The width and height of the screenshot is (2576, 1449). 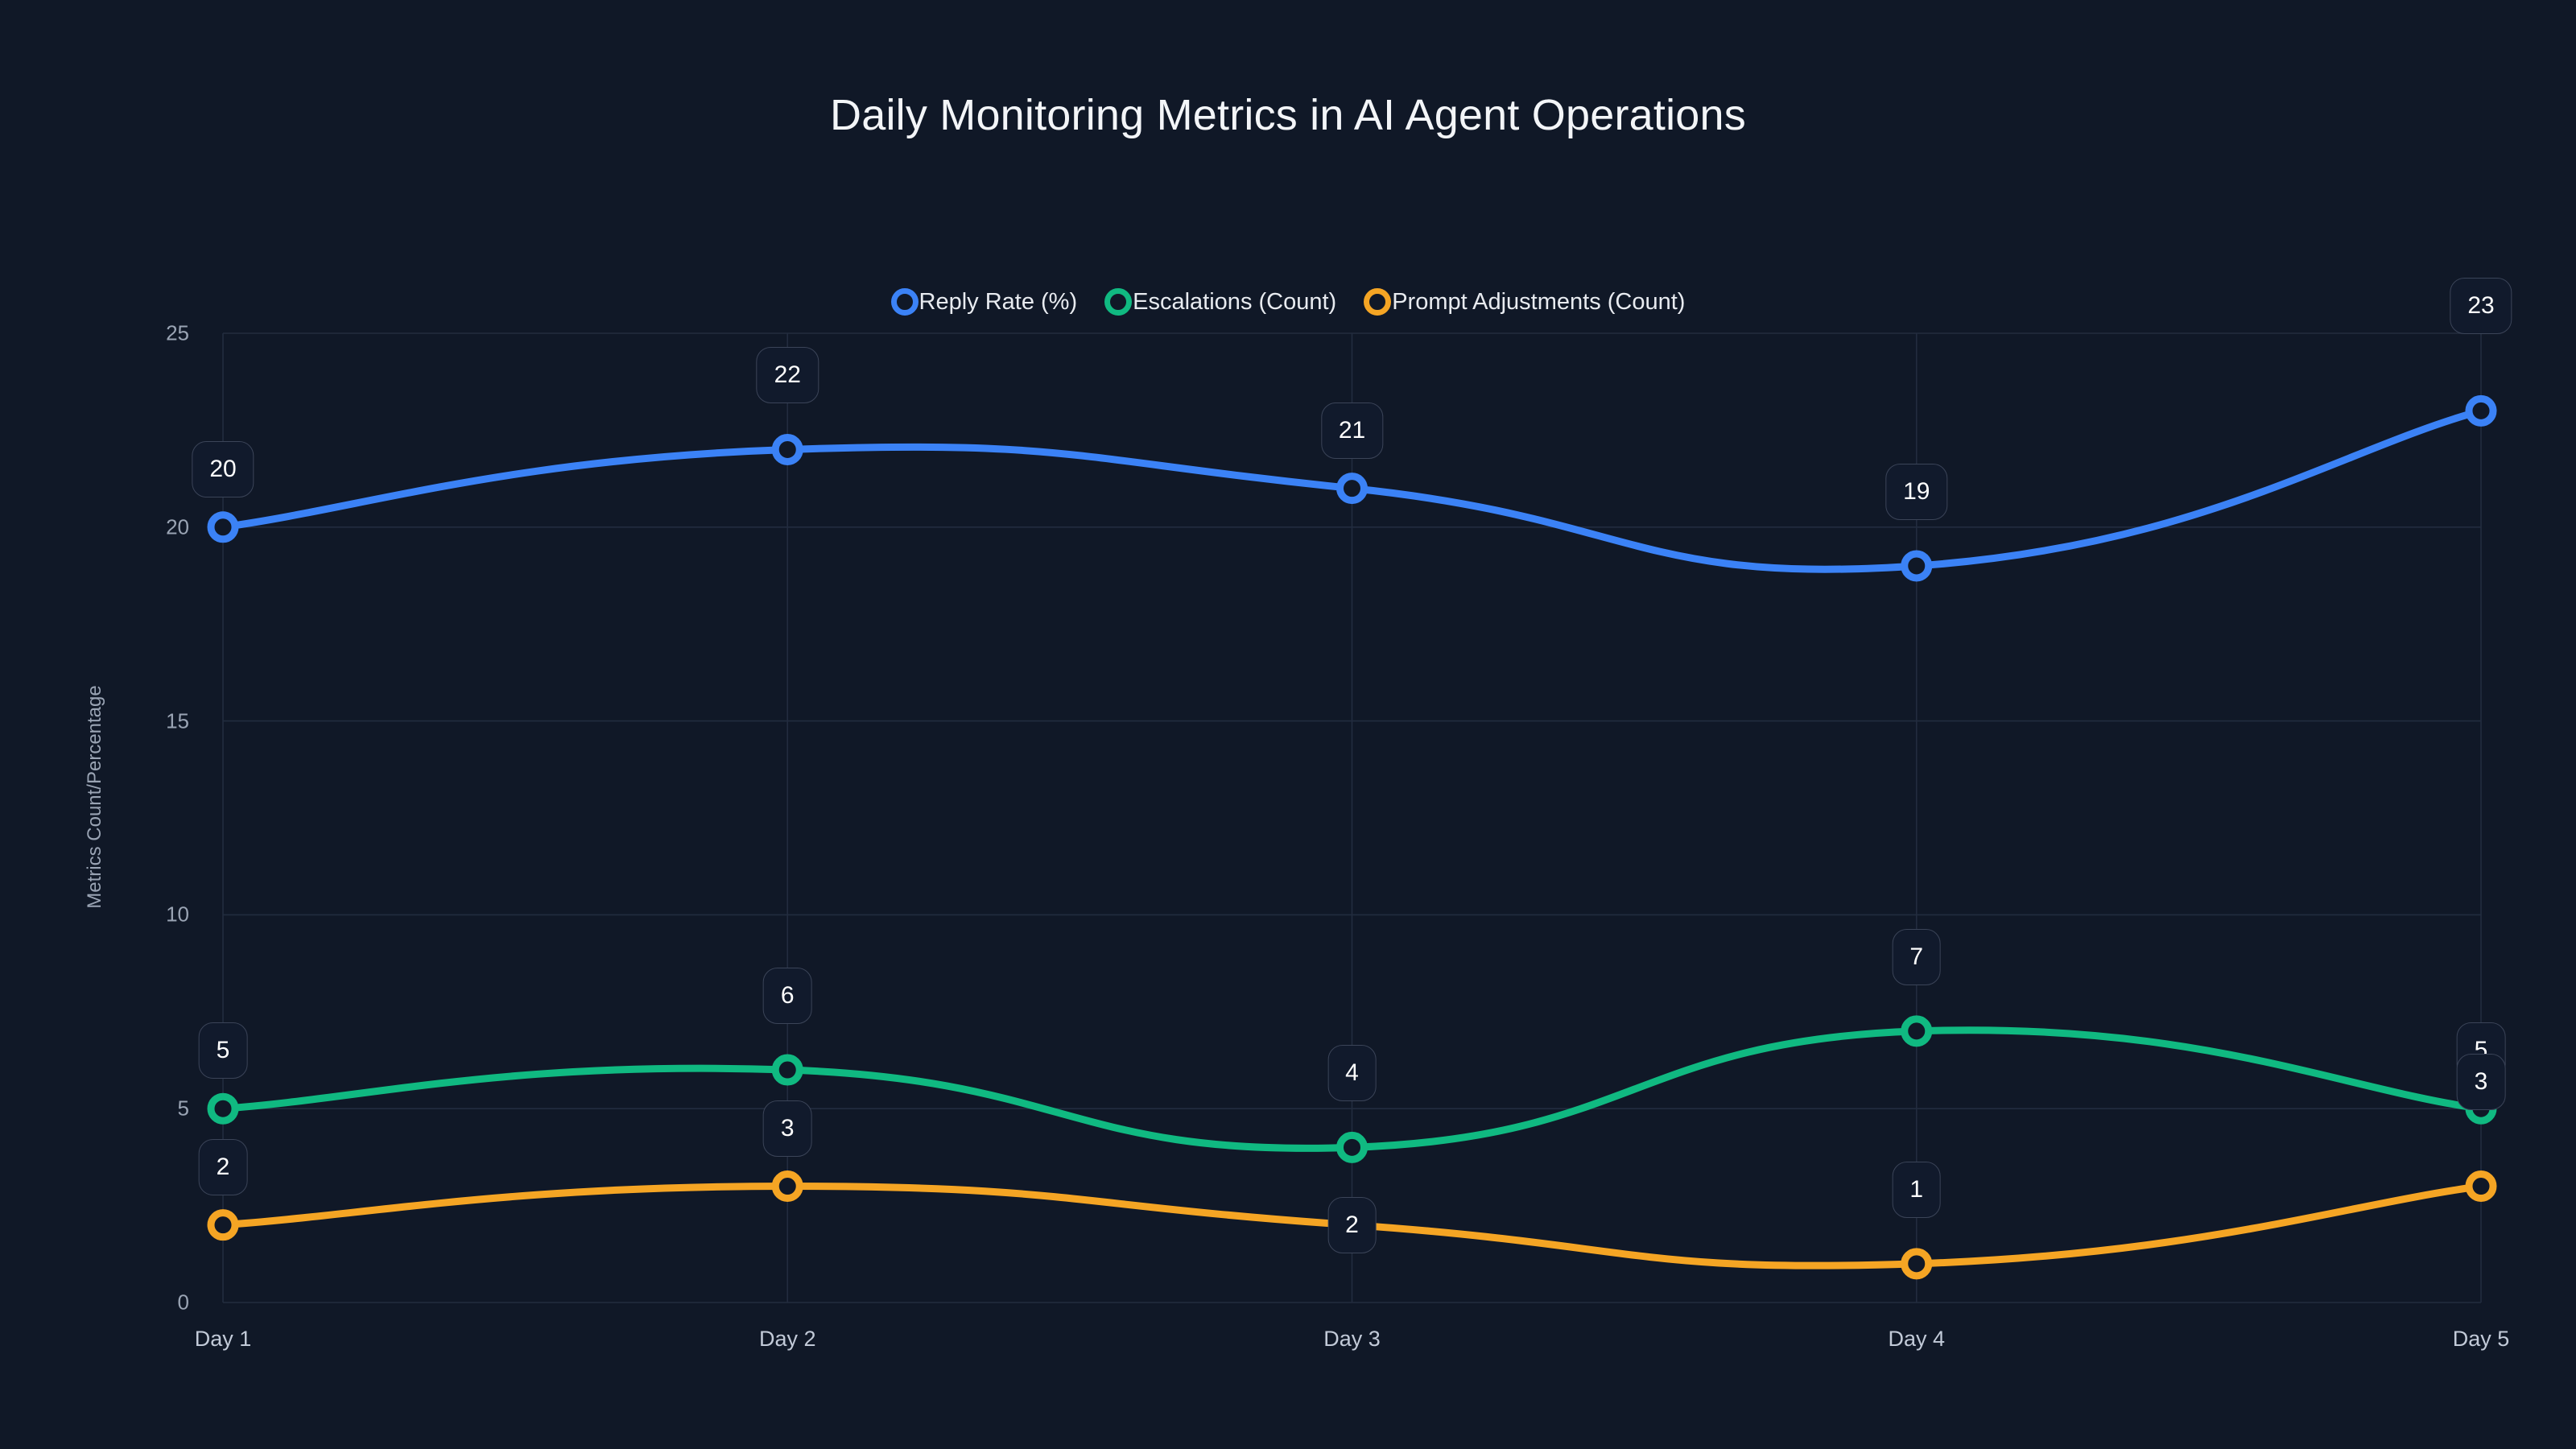 What do you see at coordinates (998, 301) in the screenshot?
I see `legend-item-label: Reply Rate (%)` at bounding box center [998, 301].